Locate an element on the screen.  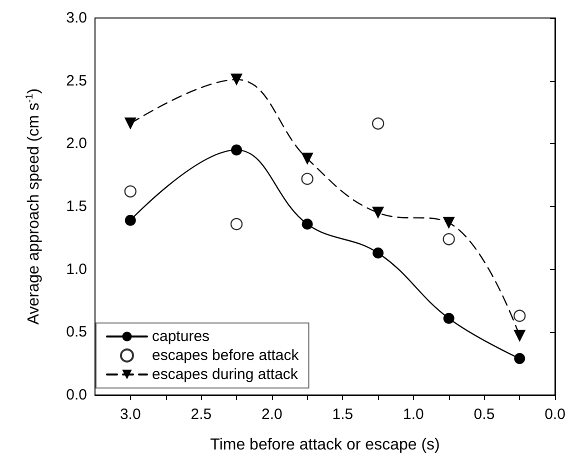
y-tick-label: 1.0 is located at coordinates (76, 269).